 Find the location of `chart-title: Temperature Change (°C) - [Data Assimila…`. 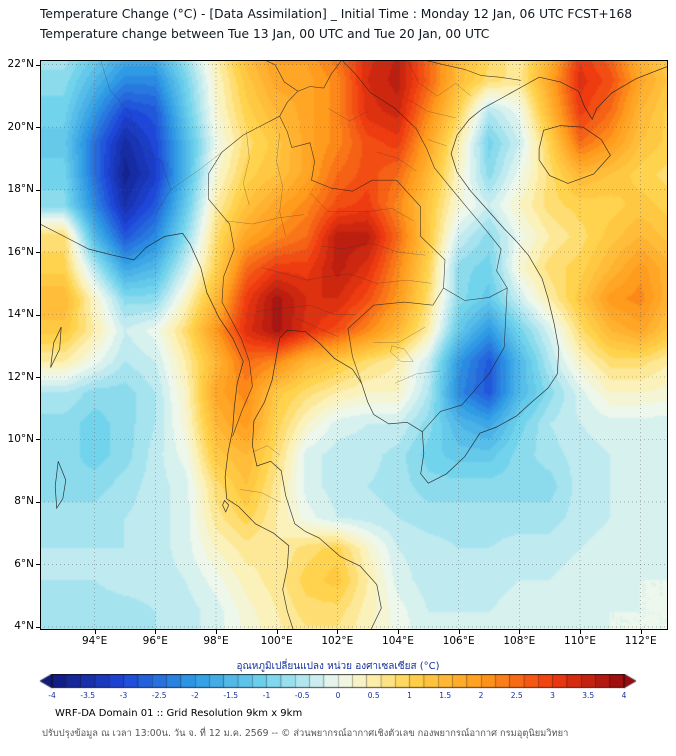

chart-title: Temperature Change (°C) - [Data Assimila… is located at coordinates (336, 14).